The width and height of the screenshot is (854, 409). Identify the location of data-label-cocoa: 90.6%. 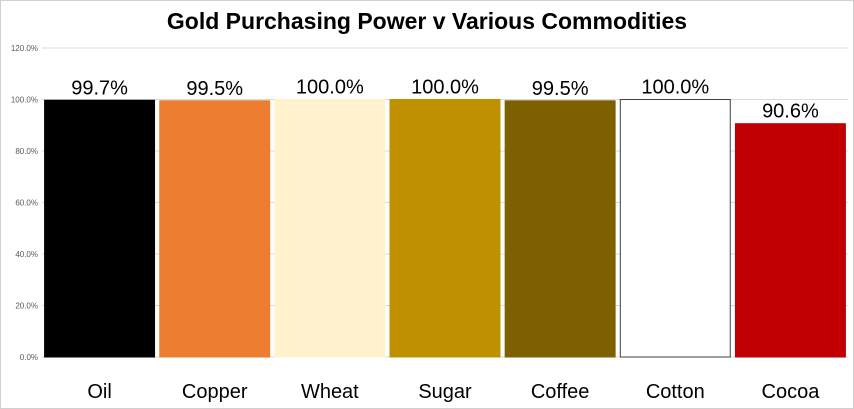
(790, 112).